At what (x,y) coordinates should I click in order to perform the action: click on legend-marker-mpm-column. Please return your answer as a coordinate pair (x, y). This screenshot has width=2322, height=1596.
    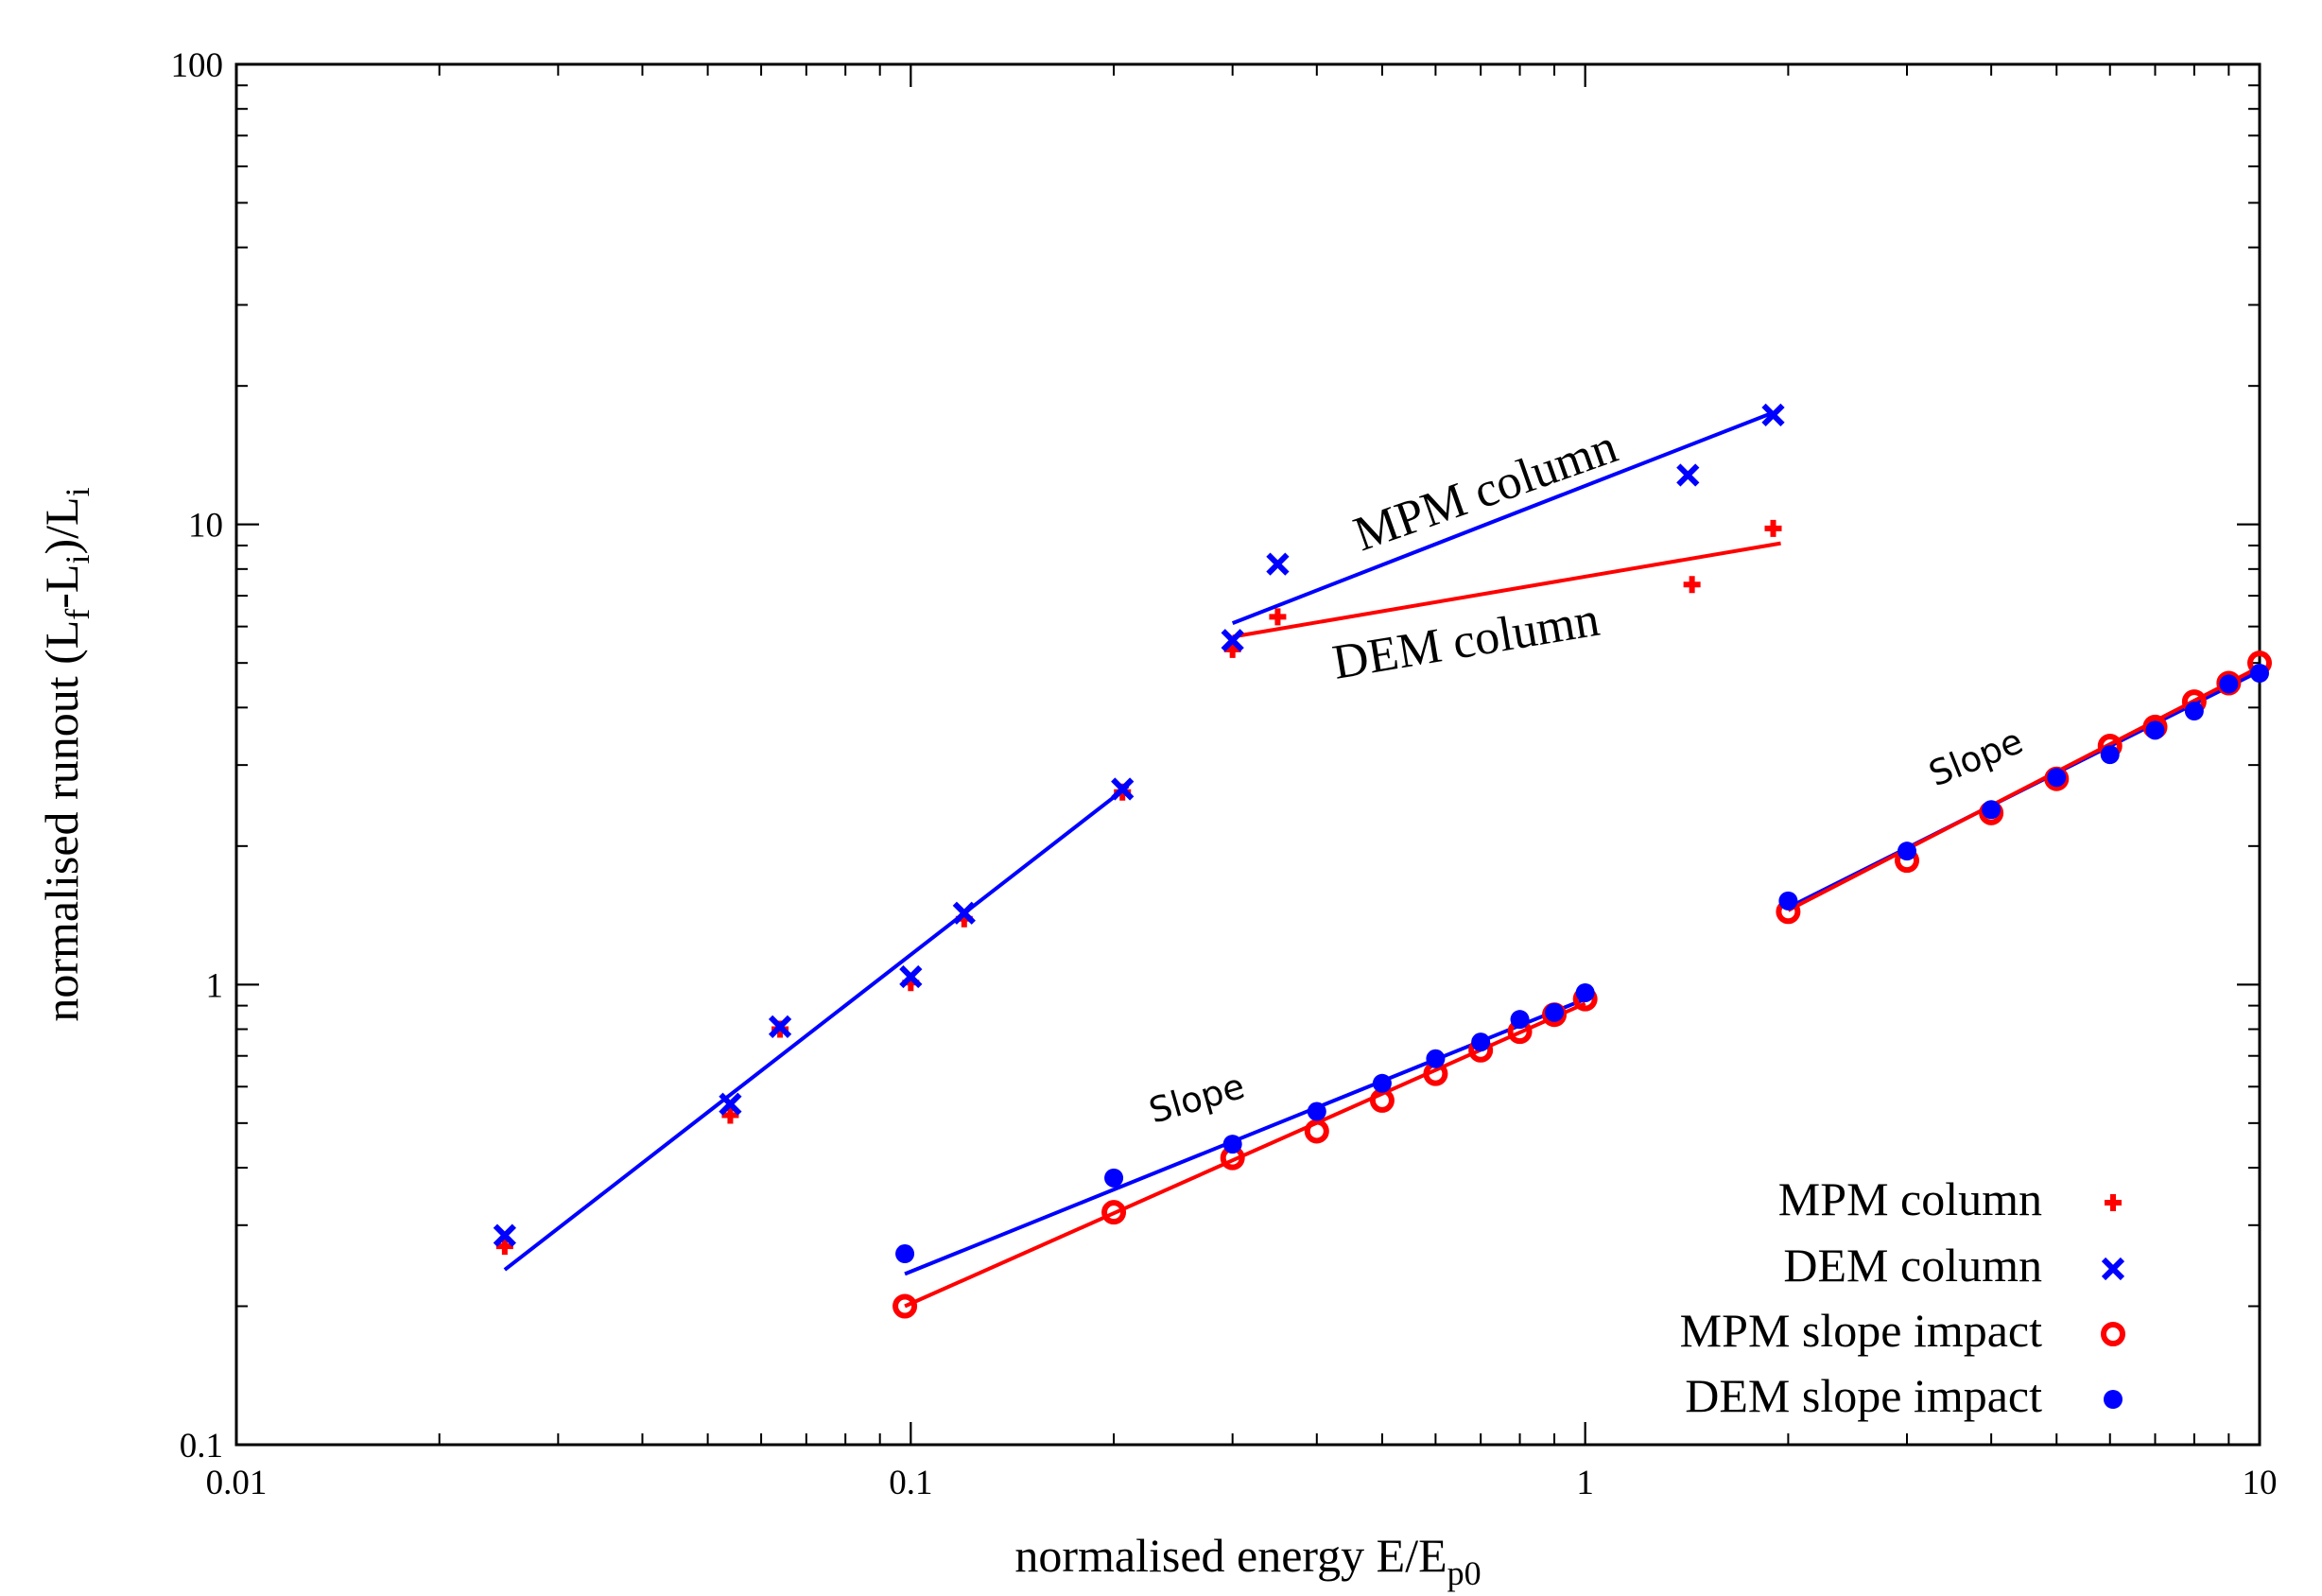
    Looking at the image, I should click on (2113, 1203).